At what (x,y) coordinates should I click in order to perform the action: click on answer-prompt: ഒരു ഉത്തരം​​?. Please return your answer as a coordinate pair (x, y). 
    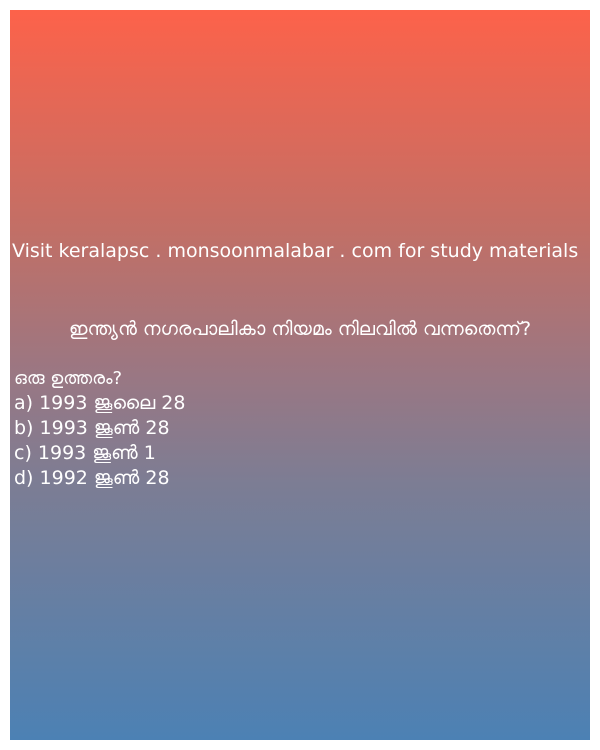
    Looking at the image, I should click on (68, 378).